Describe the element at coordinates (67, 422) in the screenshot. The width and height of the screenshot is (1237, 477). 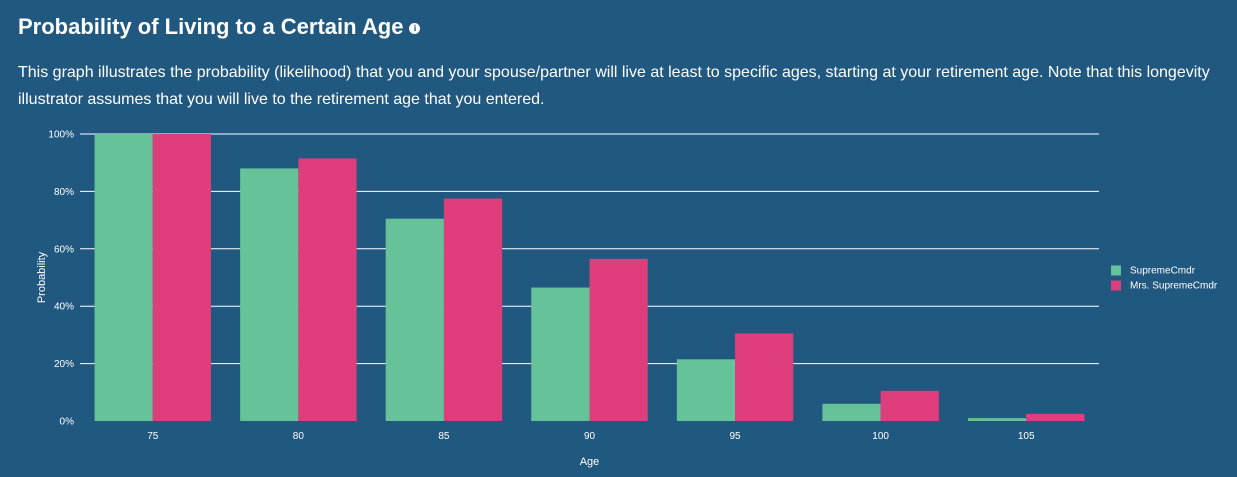
I see `y-tick-label: 0%` at that location.